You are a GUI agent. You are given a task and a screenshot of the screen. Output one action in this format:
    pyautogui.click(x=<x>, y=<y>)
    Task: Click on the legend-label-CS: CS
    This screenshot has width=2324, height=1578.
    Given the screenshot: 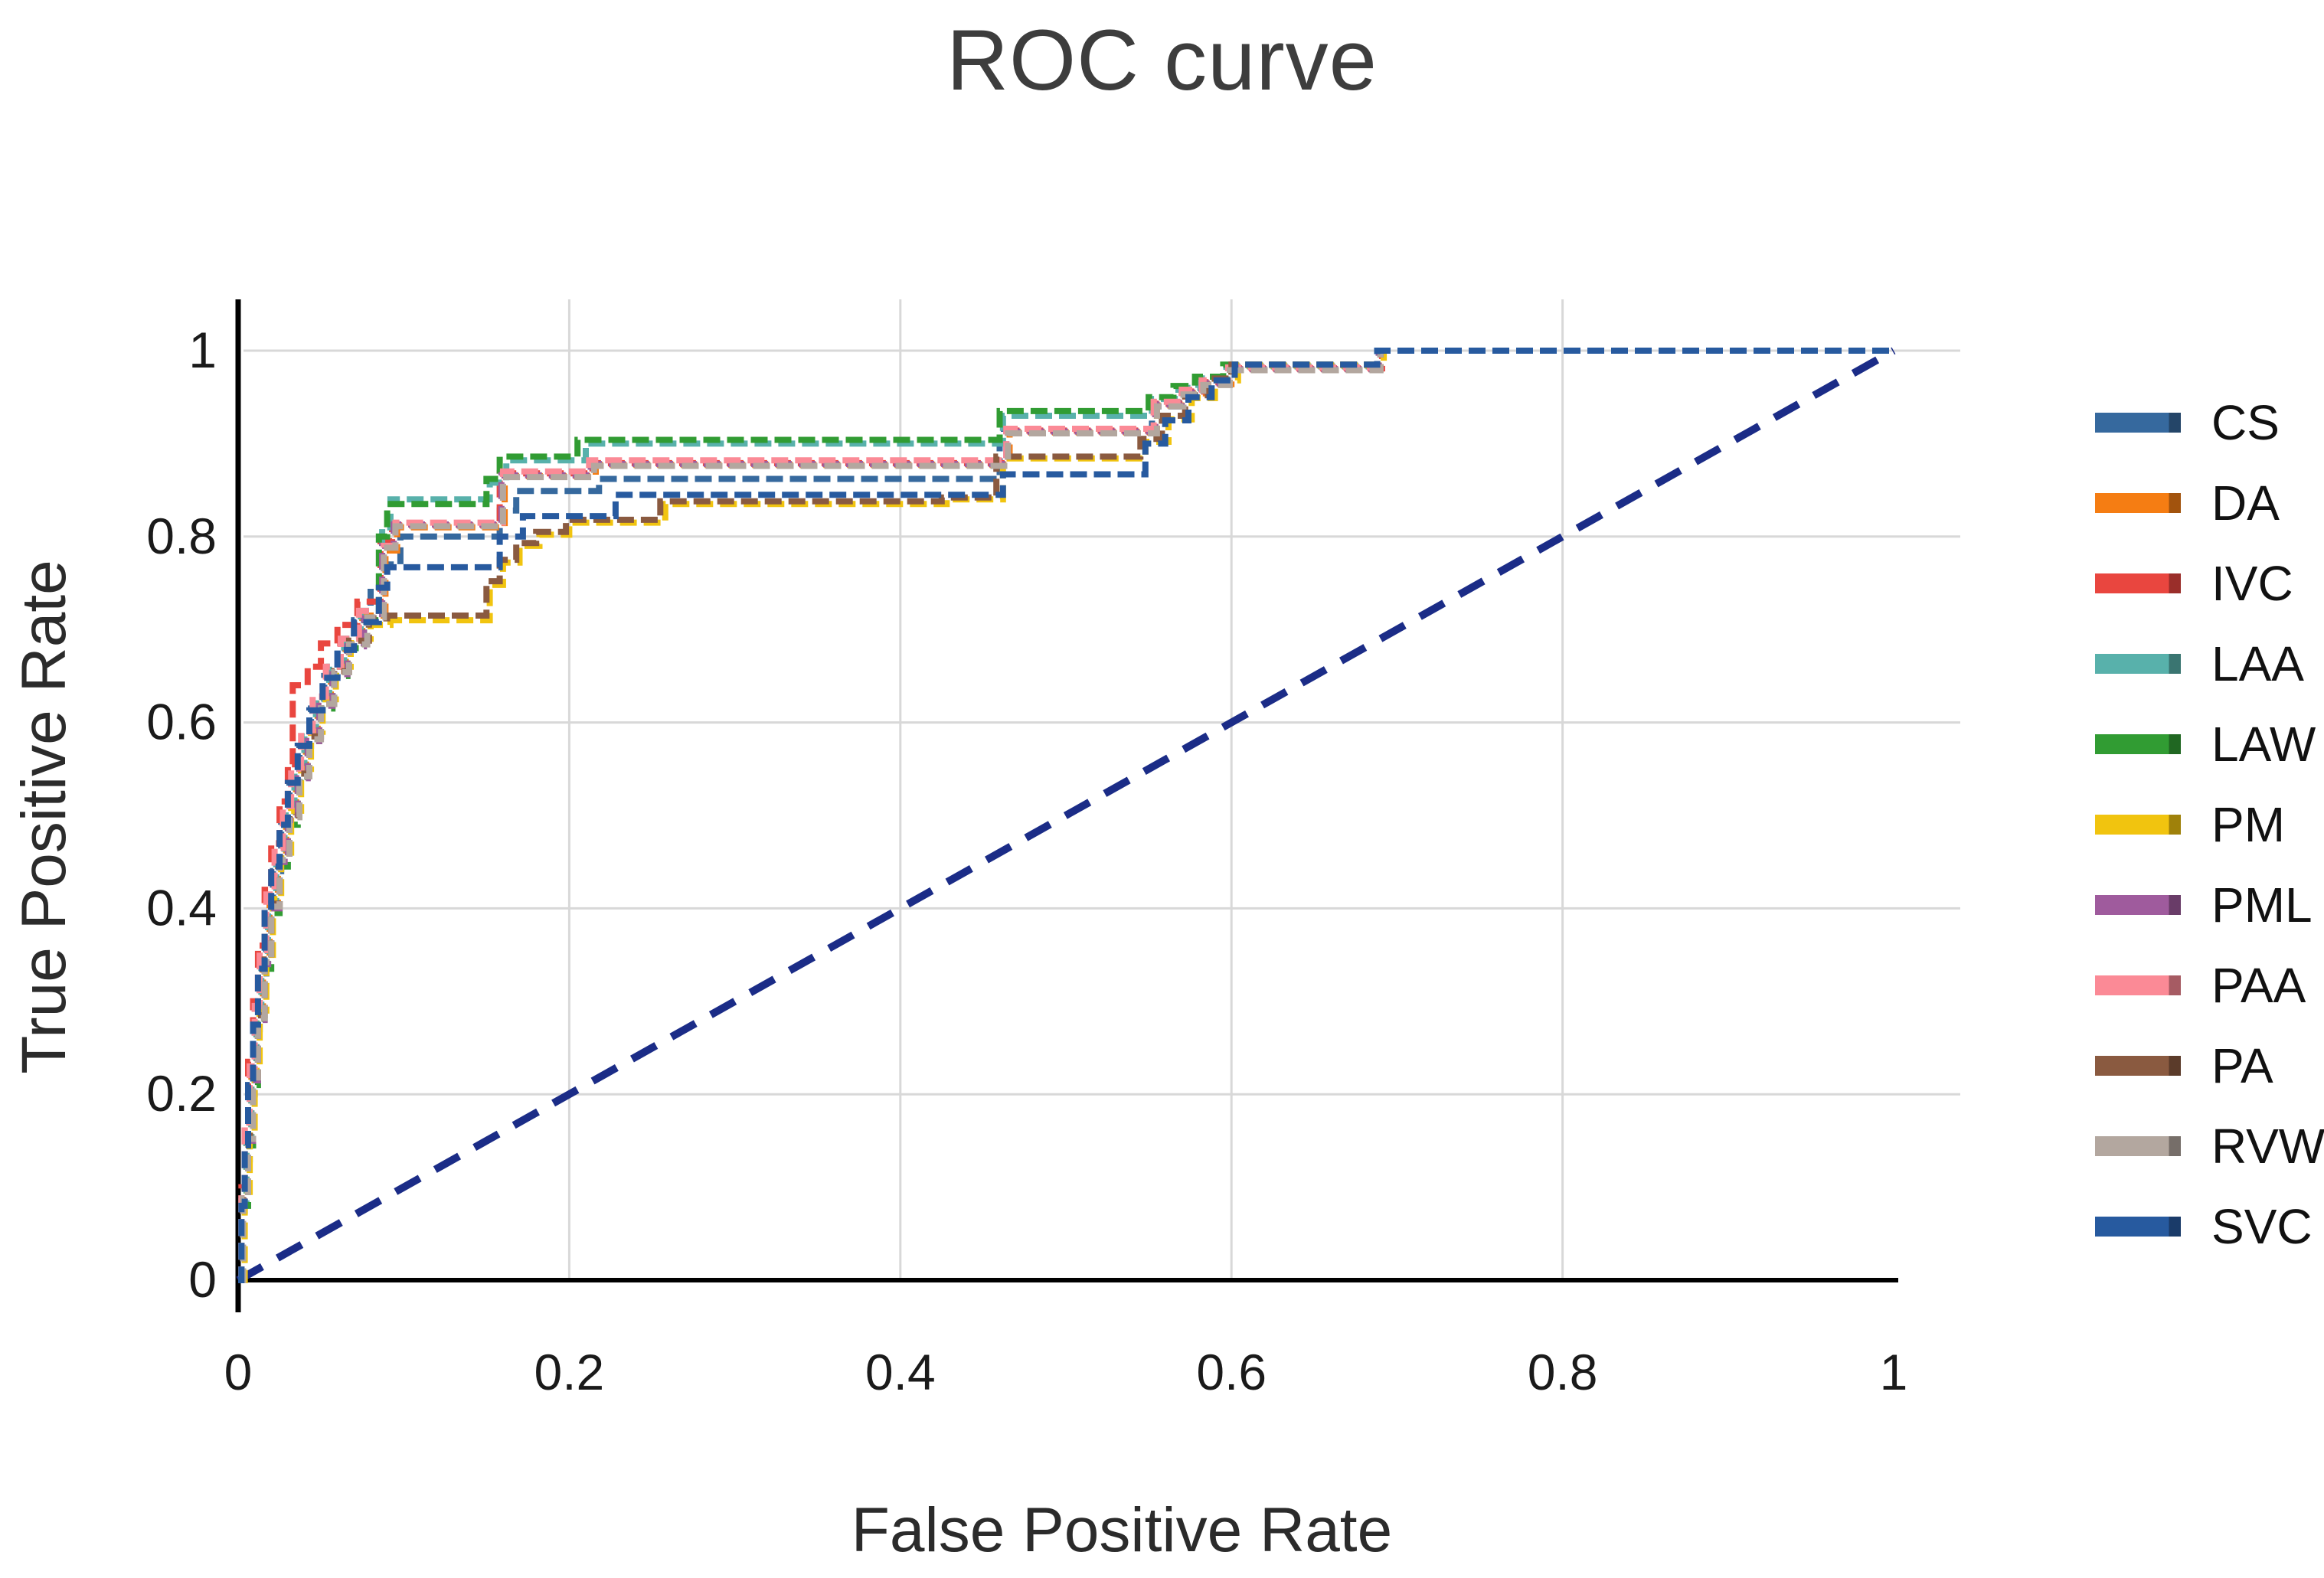 What is the action you would take?
    pyautogui.click(x=2245, y=422)
    